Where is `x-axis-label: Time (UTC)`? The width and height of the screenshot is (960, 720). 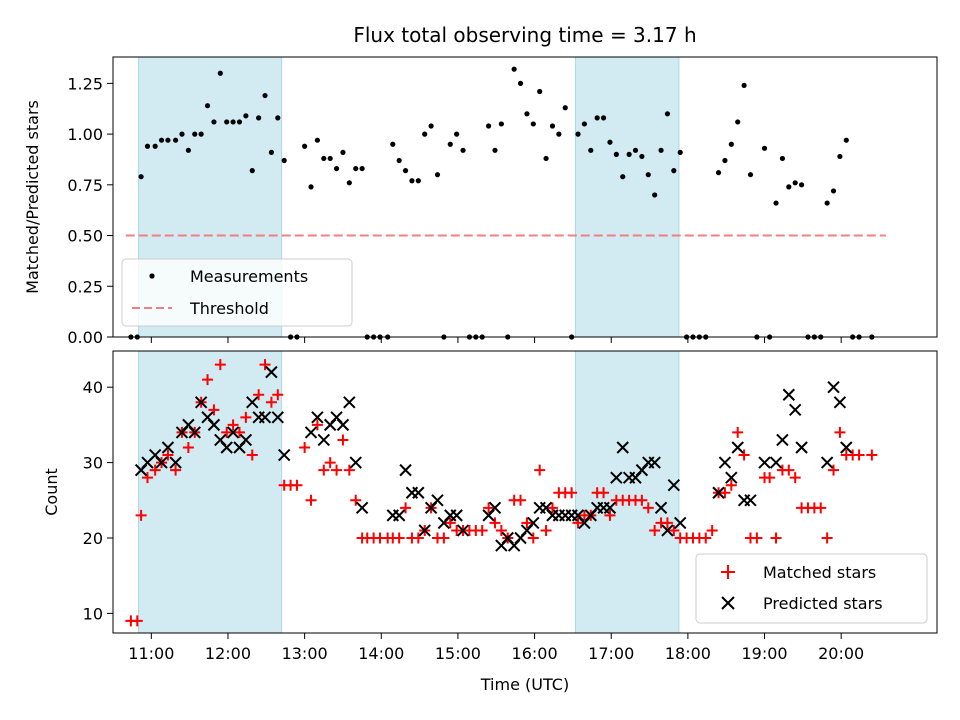 x-axis-label: Time (UTC) is located at coordinates (524, 684).